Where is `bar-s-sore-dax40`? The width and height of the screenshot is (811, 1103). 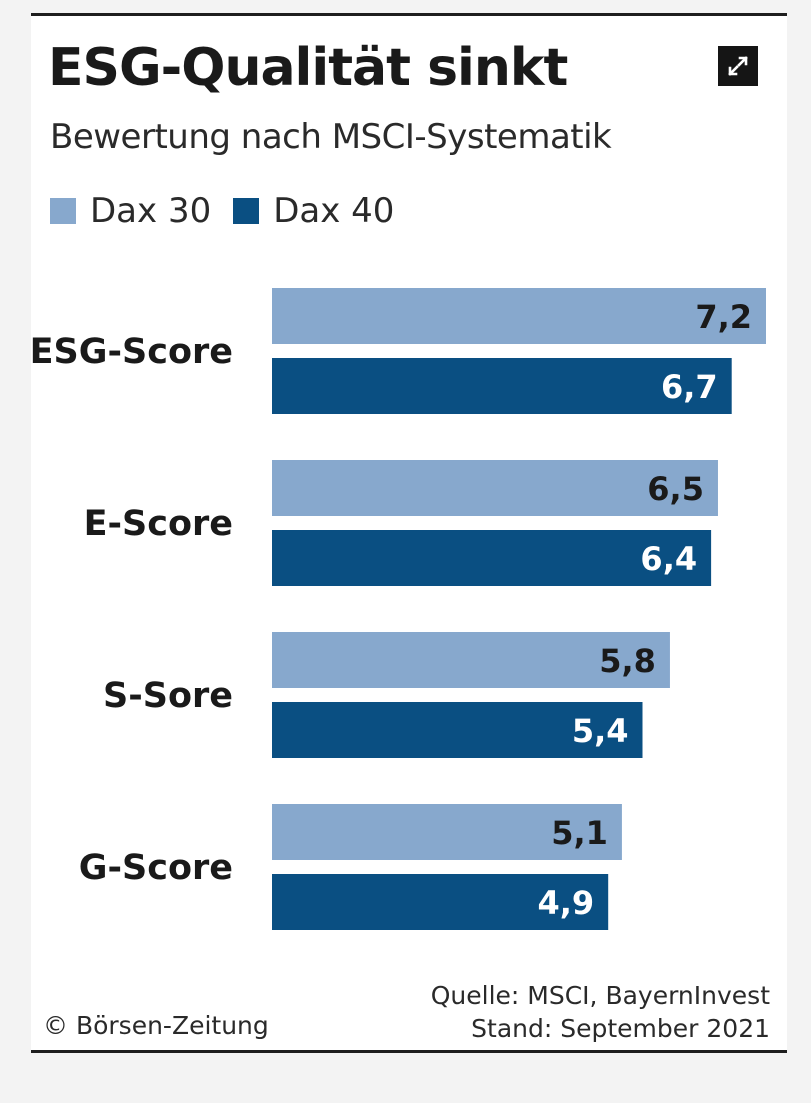 bar-s-sore-dax40 is located at coordinates (457, 730).